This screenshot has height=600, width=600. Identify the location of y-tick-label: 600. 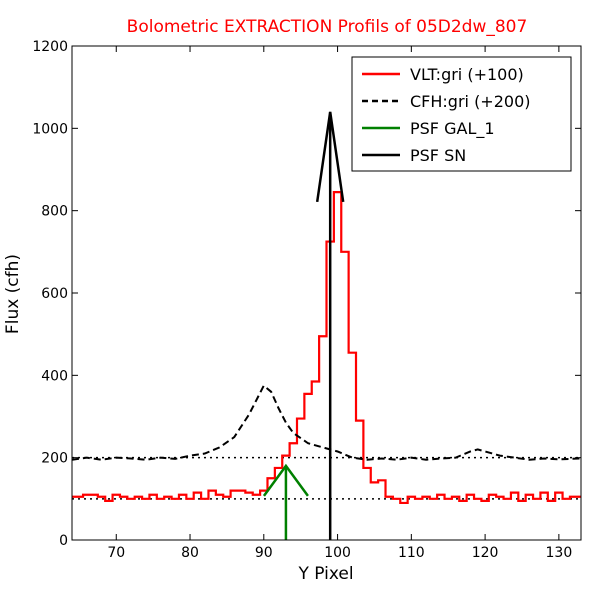
(54, 294).